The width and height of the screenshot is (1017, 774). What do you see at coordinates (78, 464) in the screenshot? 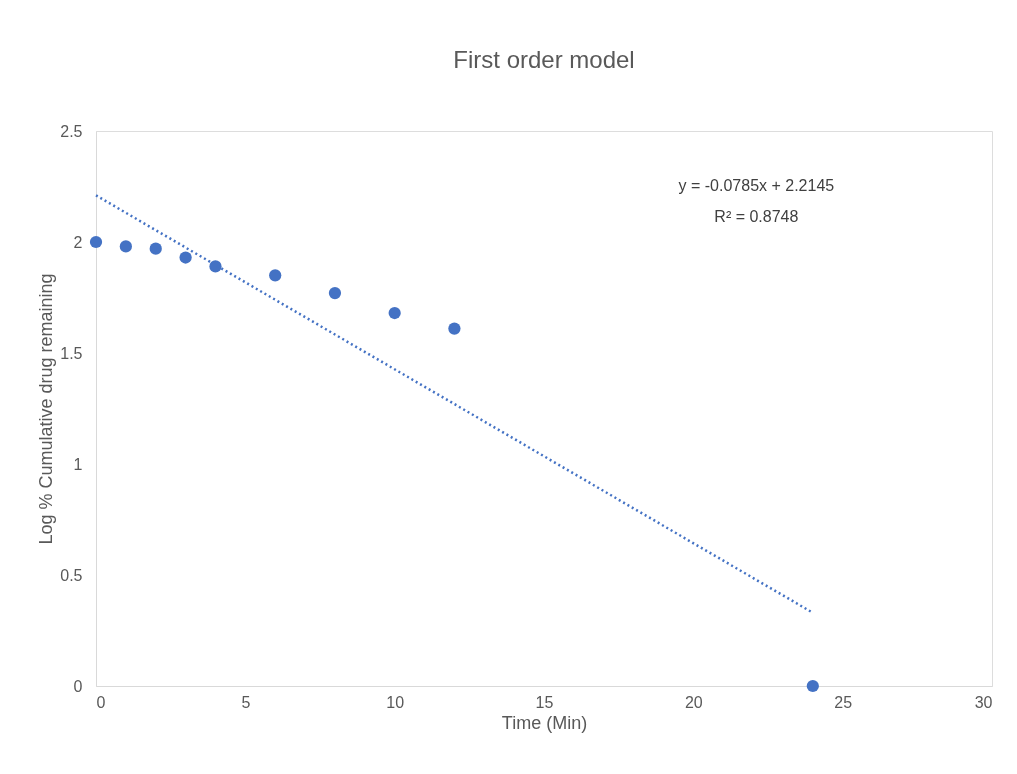
I see `y-tick-label: 1` at bounding box center [78, 464].